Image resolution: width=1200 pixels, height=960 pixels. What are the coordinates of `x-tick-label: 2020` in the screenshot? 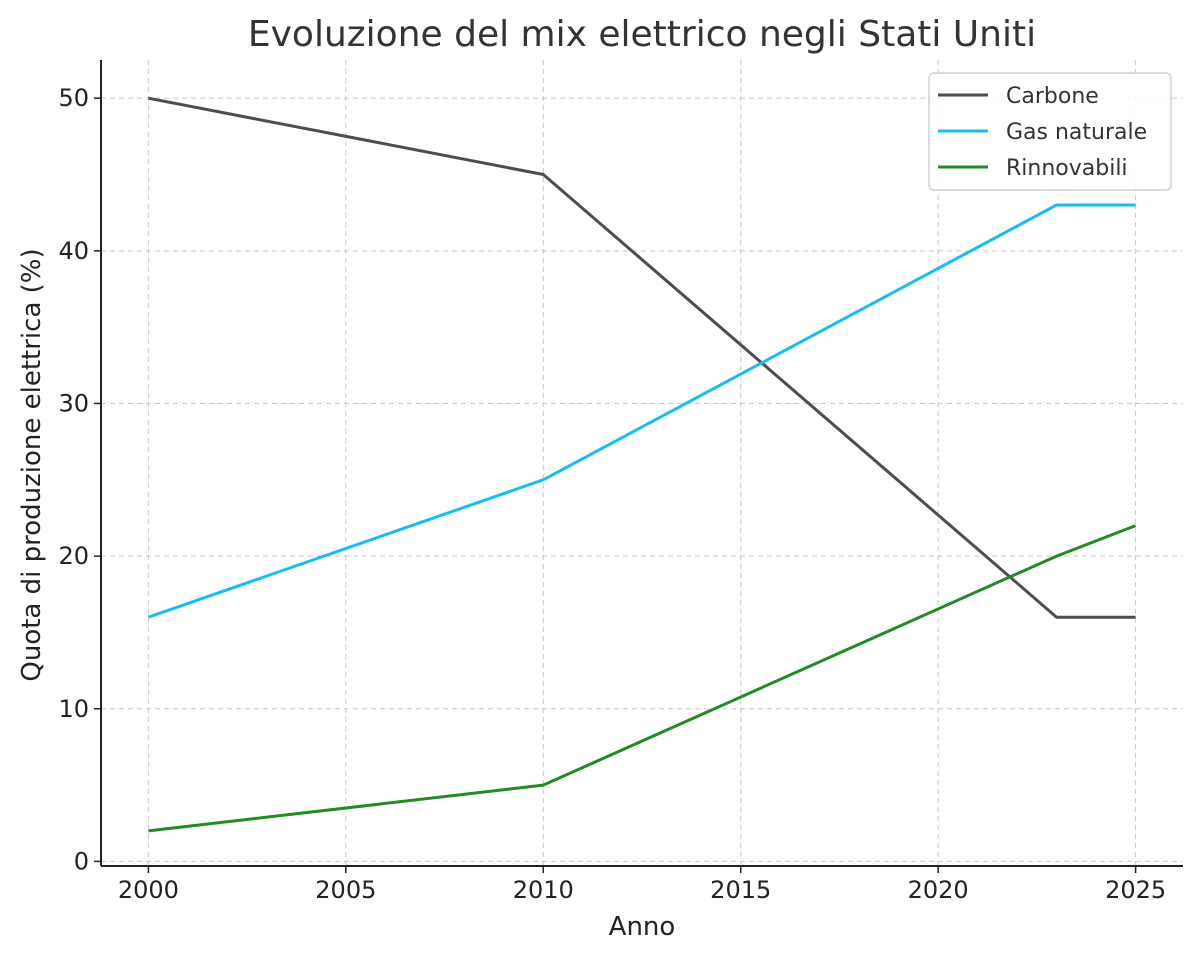 It's located at (938, 890).